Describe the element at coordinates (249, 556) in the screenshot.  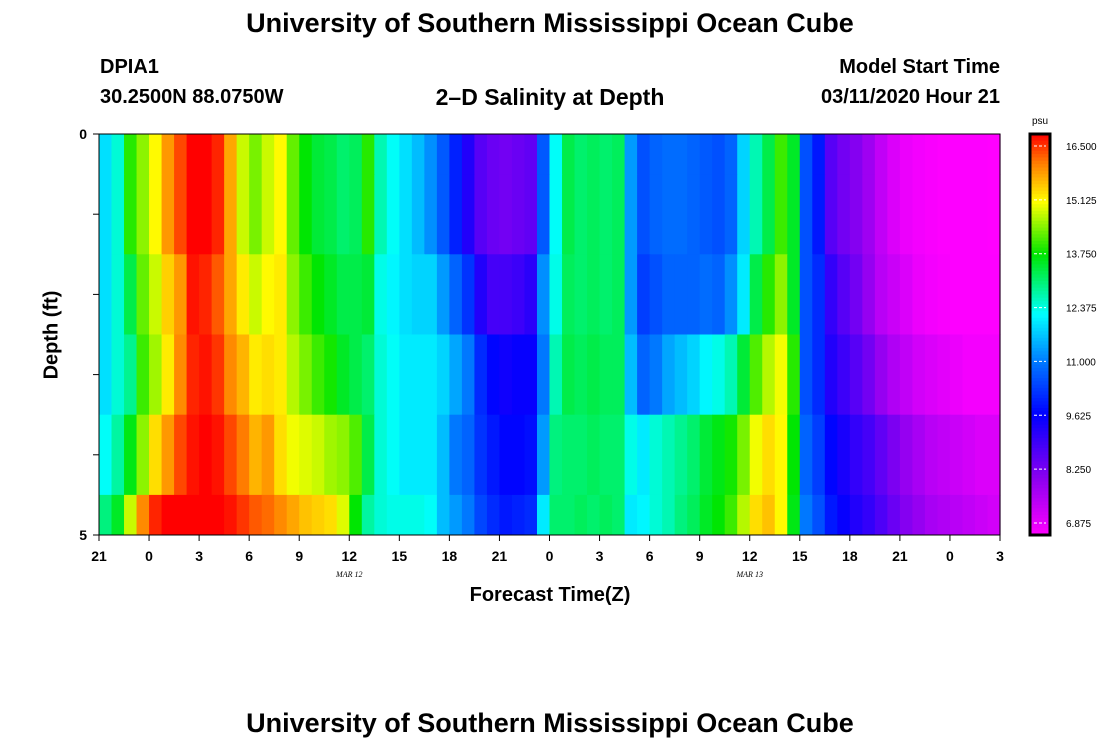
I see `x-tick-label: 6` at that location.